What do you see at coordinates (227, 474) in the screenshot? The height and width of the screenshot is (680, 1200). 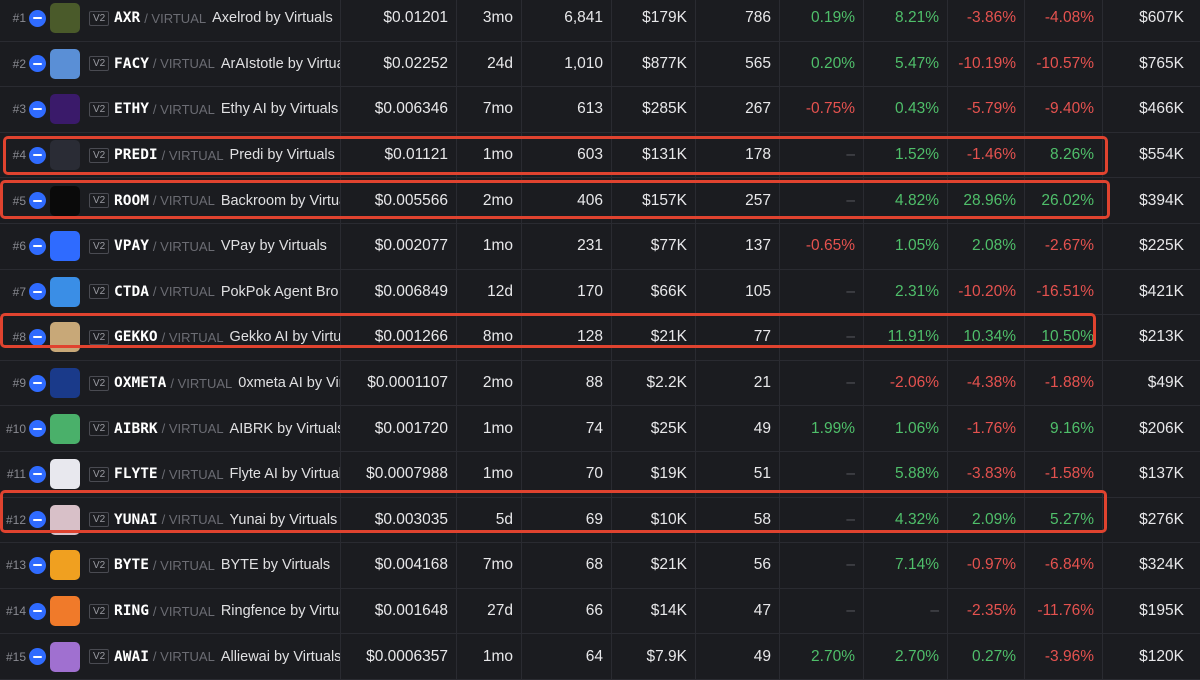 I see `token-name-cell: FLYTE / VIRTUAL Flyte AI by Virtuals` at bounding box center [227, 474].